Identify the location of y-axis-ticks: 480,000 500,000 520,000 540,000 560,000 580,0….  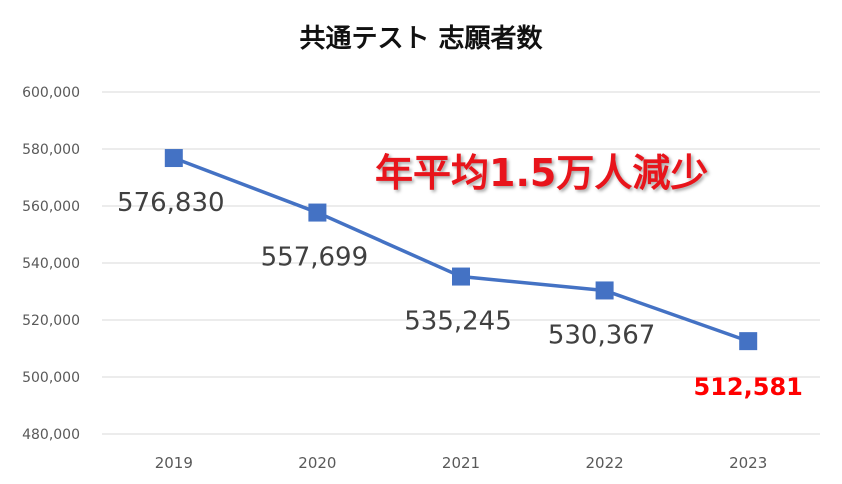
(51, 264).